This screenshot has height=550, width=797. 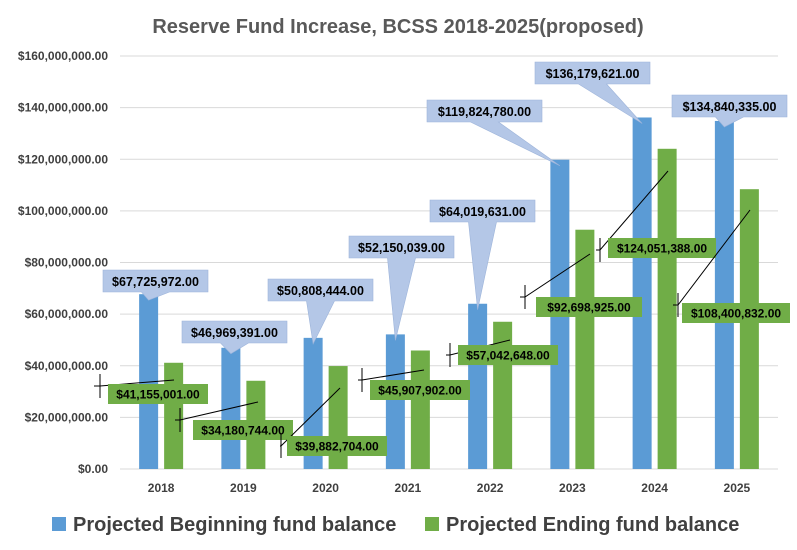 I want to click on data-label-box-ending-2022, so click(x=508, y=355).